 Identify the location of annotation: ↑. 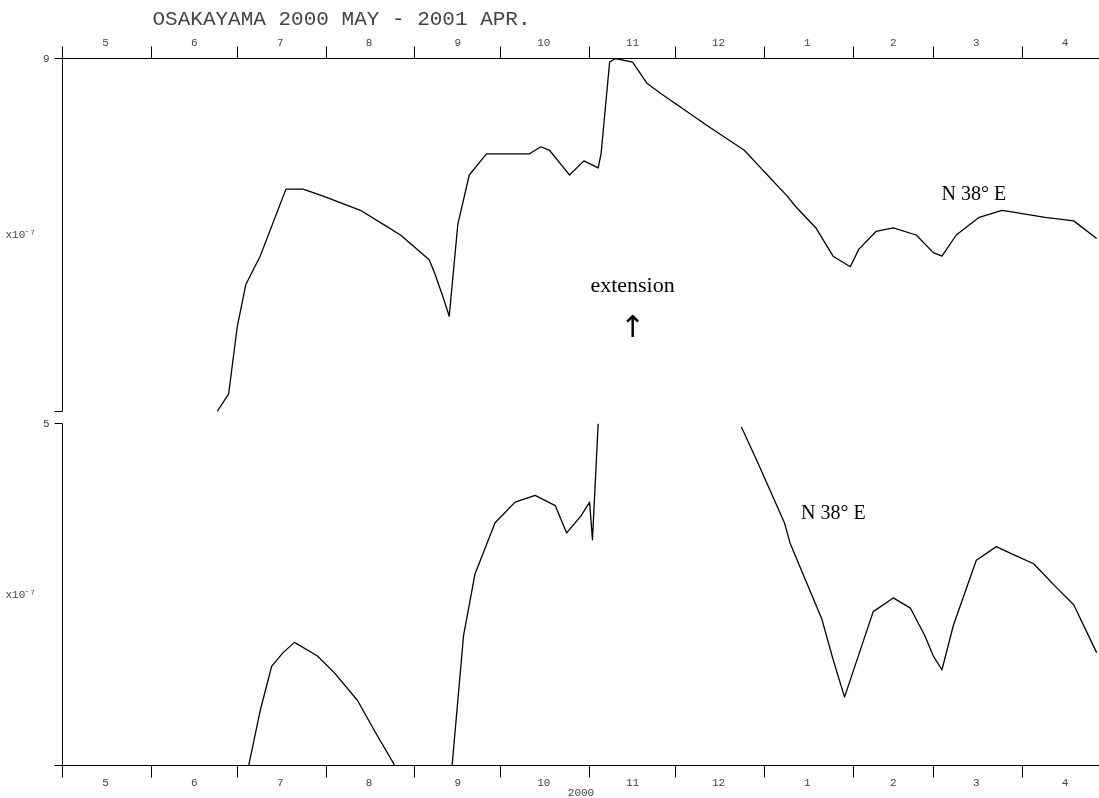
(633, 327).